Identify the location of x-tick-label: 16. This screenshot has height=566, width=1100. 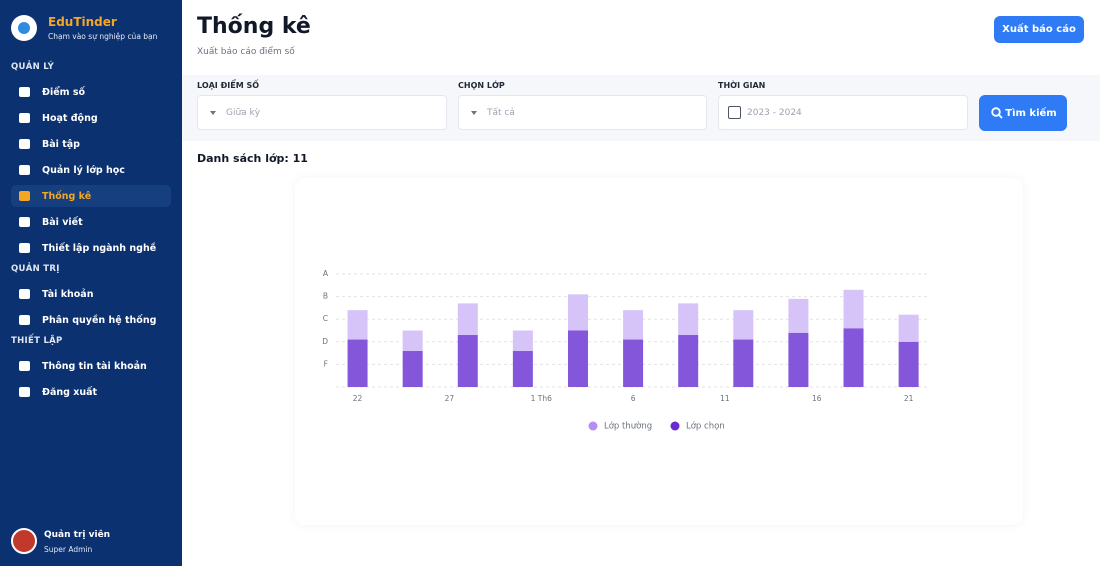
(817, 398).